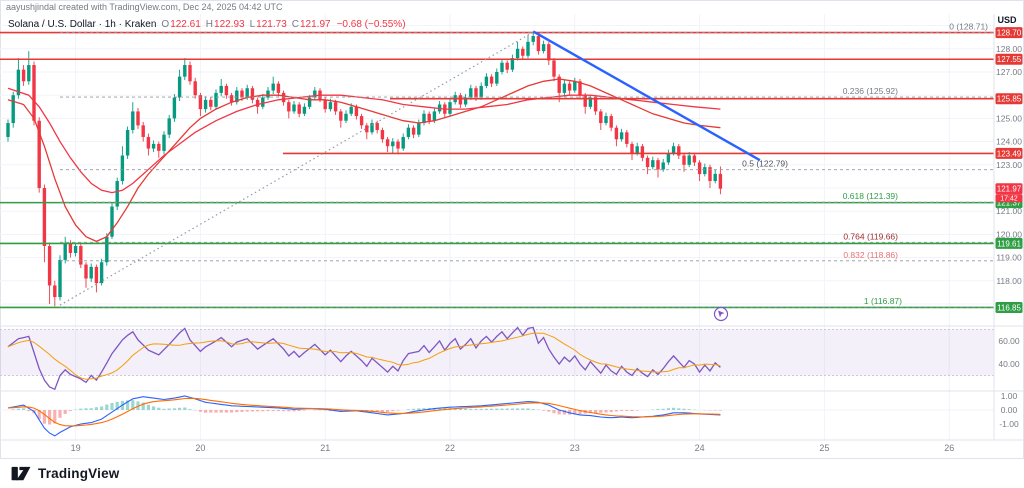 This screenshot has width=1024, height=488. Describe the element at coordinates (185, 24) in the screenshot. I see `open-value: 122.61` at that location.